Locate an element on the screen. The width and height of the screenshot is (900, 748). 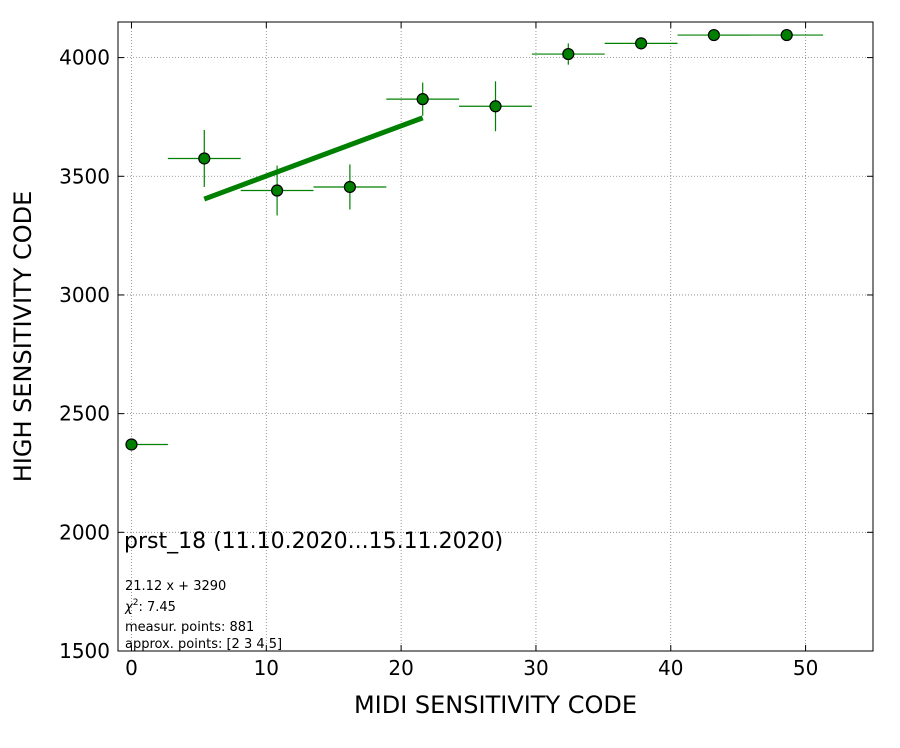
x-axis-title: MIDI SENSITIVITY CODE is located at coordinates (495, 705).